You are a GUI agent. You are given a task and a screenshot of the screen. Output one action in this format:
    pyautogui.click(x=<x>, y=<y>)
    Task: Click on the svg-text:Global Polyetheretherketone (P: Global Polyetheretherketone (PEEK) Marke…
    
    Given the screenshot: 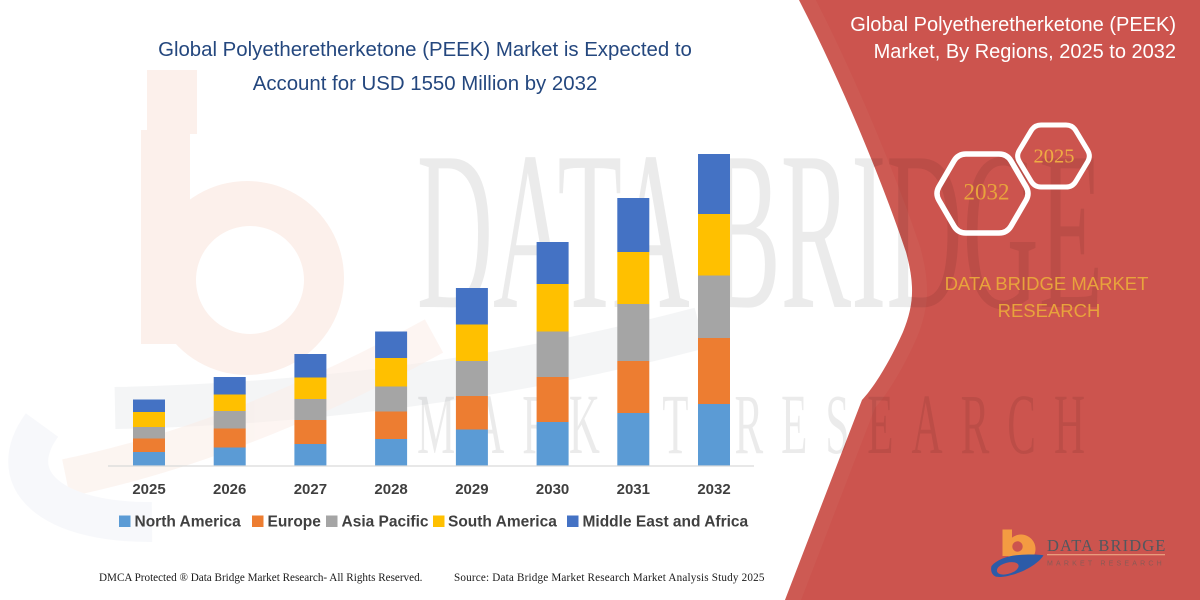 What is the action you would take?
    pyautogui.click(x=425, y=50)
    